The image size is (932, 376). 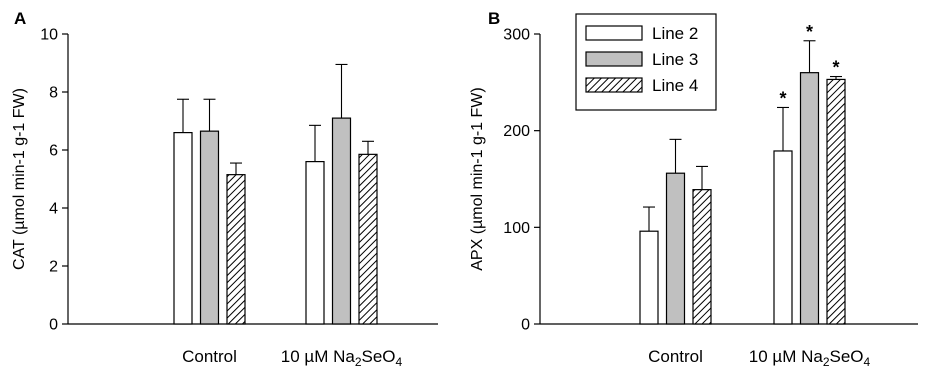 What do you see at coordinates (516, 228) in the screenshot?
I see `y-tick-label: 100` at bounding box center [516, 228].